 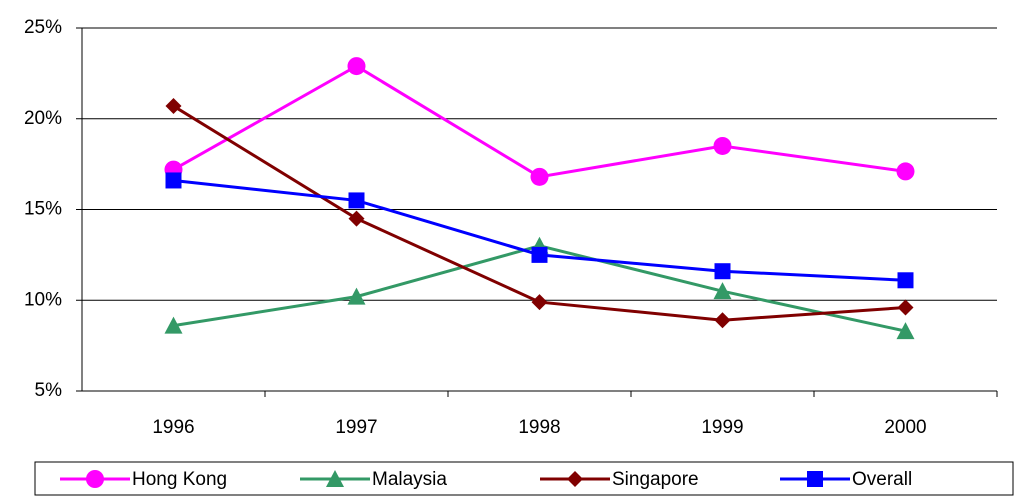 I want to click on legend-label: Hong Kong, so click(x=179, y=479).